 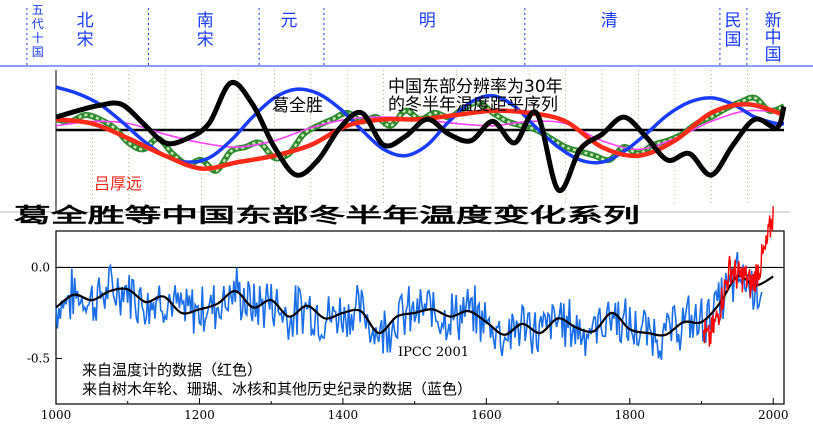 What do you see at coordinates (297, 106) in the screenshot?
I see `annotation-ge: 葛全胜` at bounding box center [297, 106].